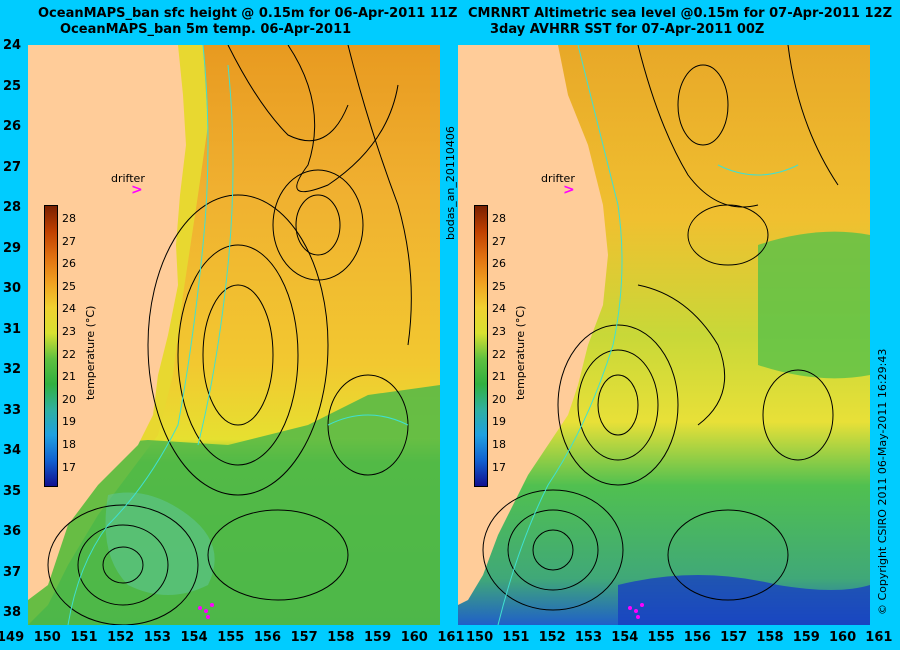 This screenshot has width=900, height=650. What do you see at coordinates (12, 369) in the screenshot?
I see `y-tick-label: 32` at bounding box center [12, 369].